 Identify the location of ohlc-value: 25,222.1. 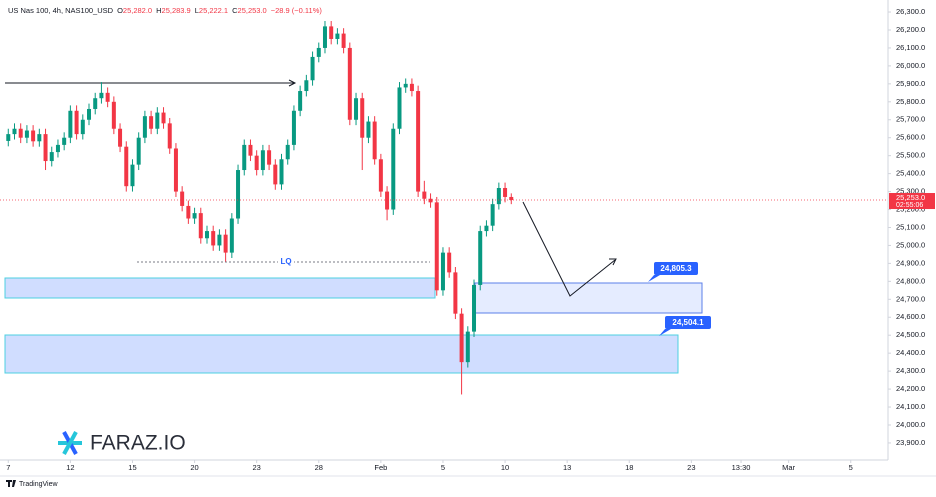
(213, 10).